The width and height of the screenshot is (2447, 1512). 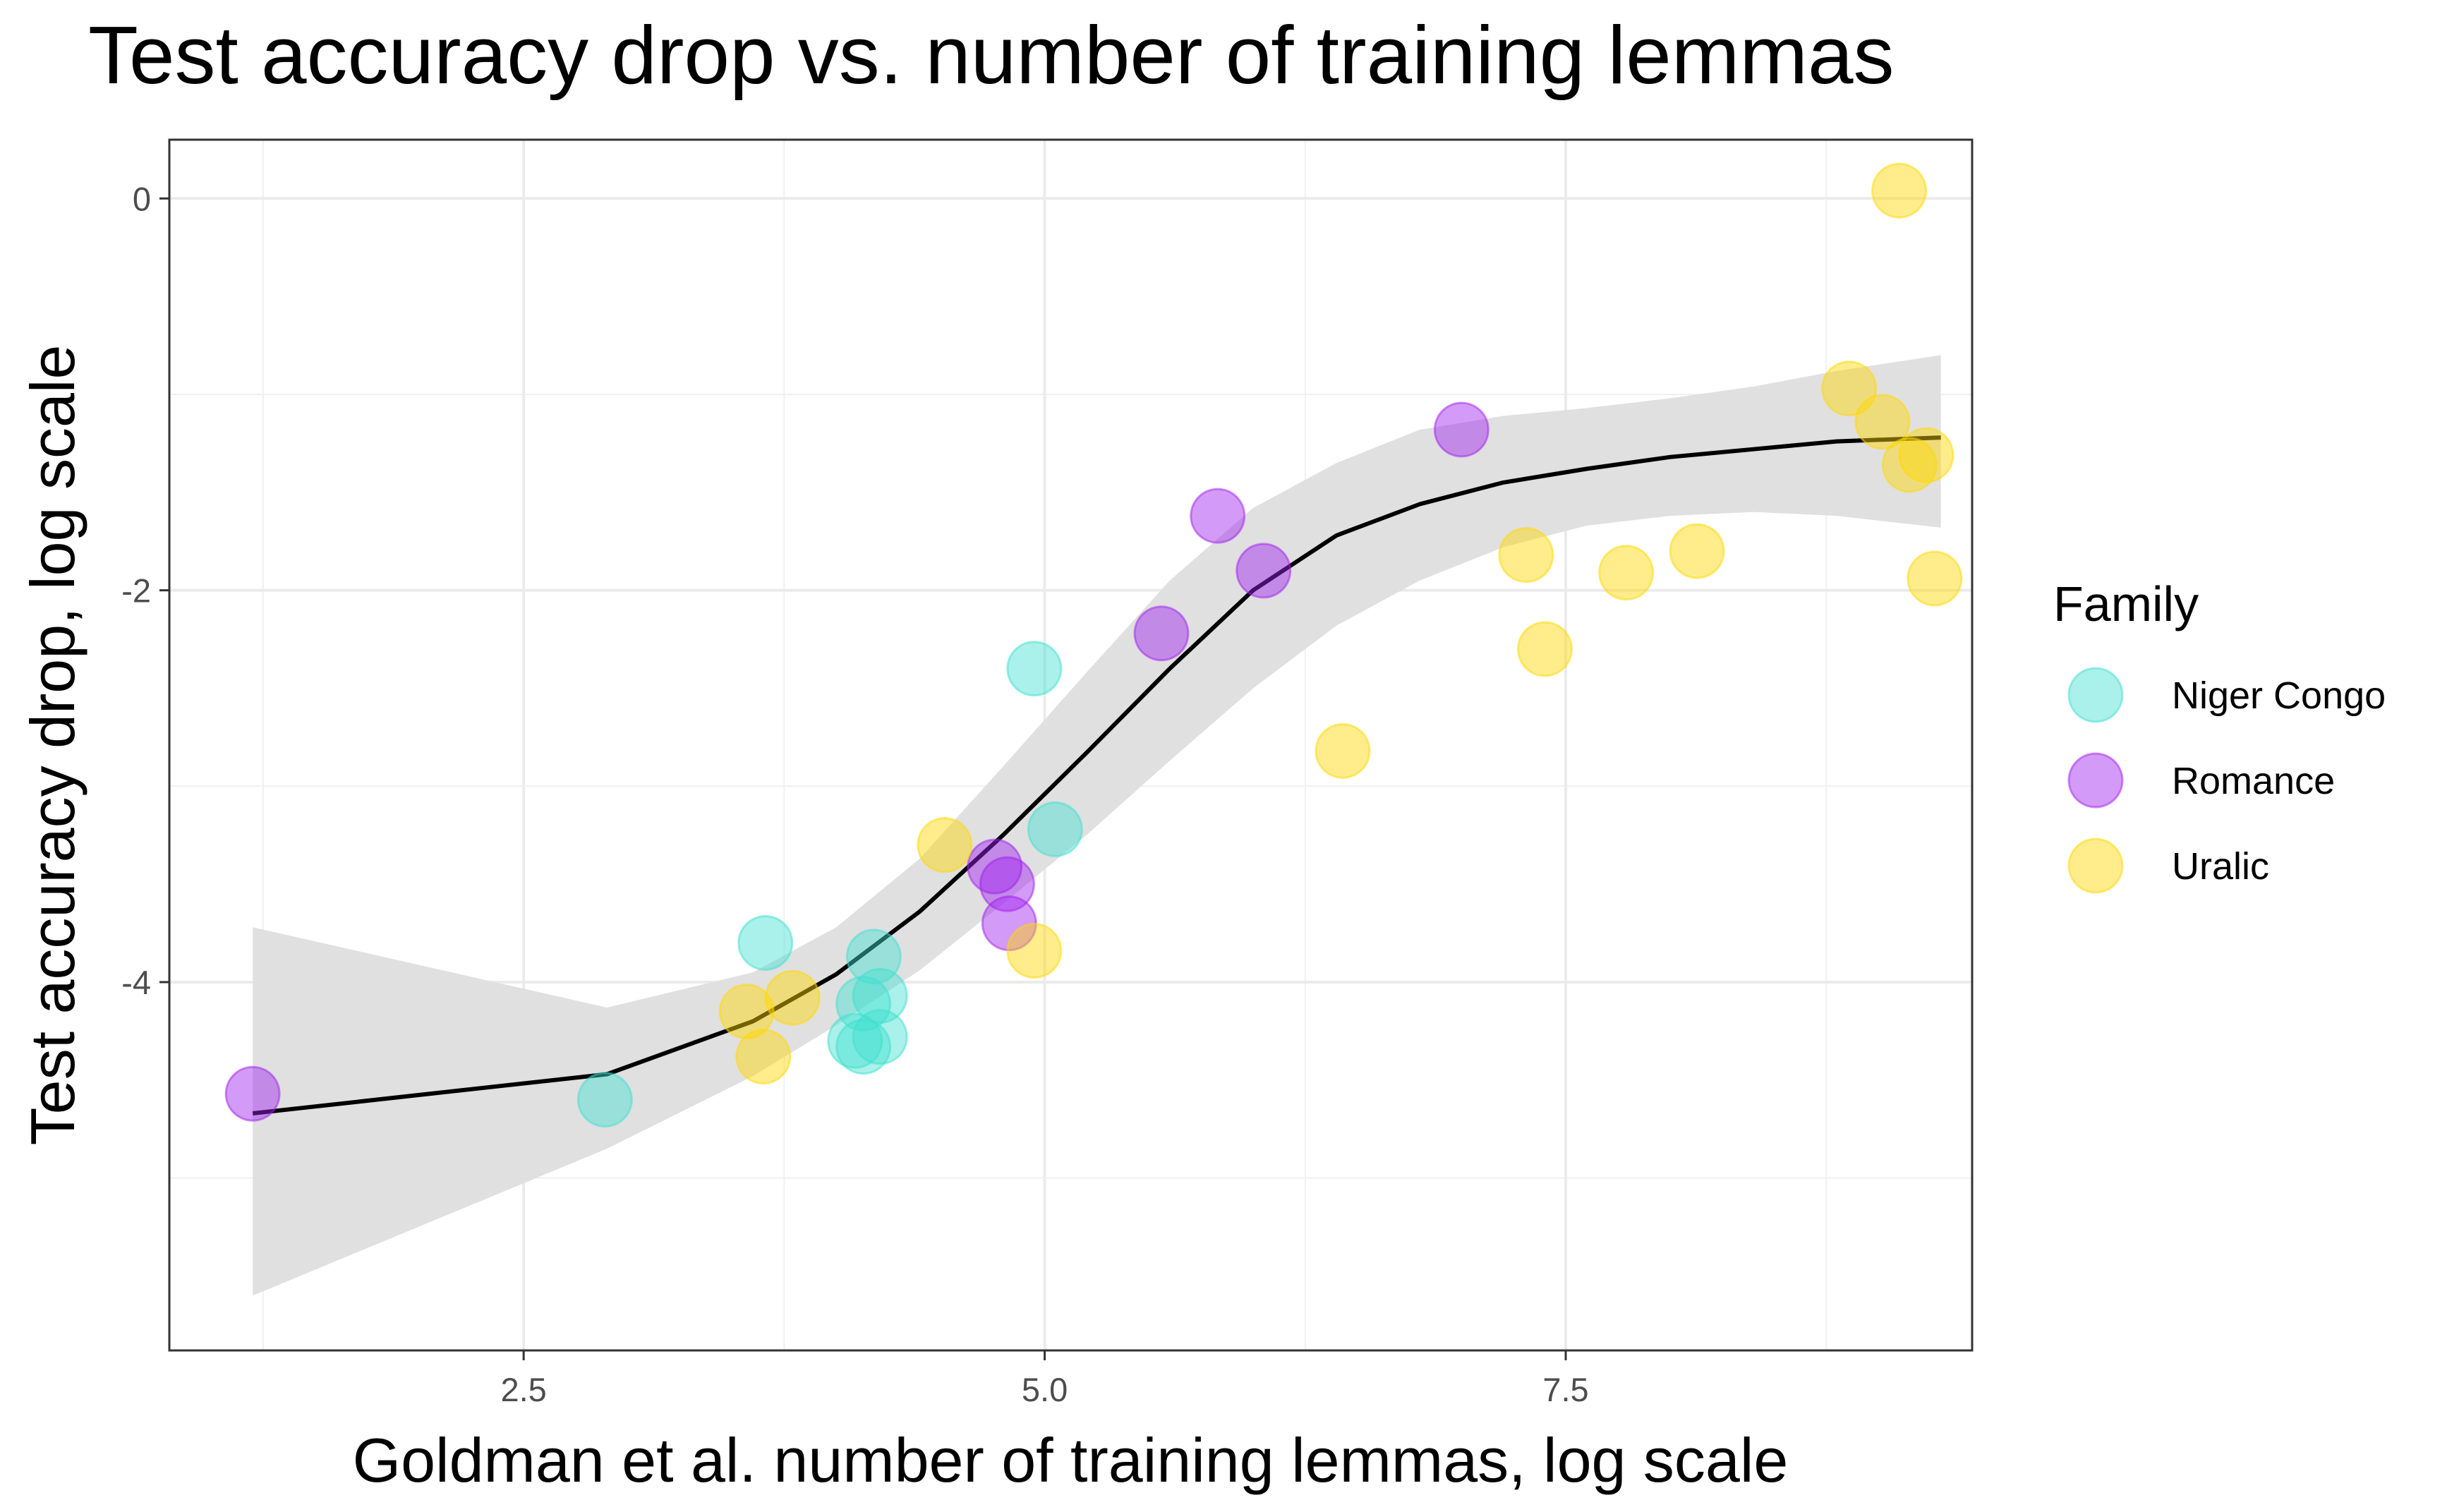 What do you see at coordinates (1045, 1389) in the screenshot?
I see `x-tick-label: 5.0` at bounding box center [1045, 1389].